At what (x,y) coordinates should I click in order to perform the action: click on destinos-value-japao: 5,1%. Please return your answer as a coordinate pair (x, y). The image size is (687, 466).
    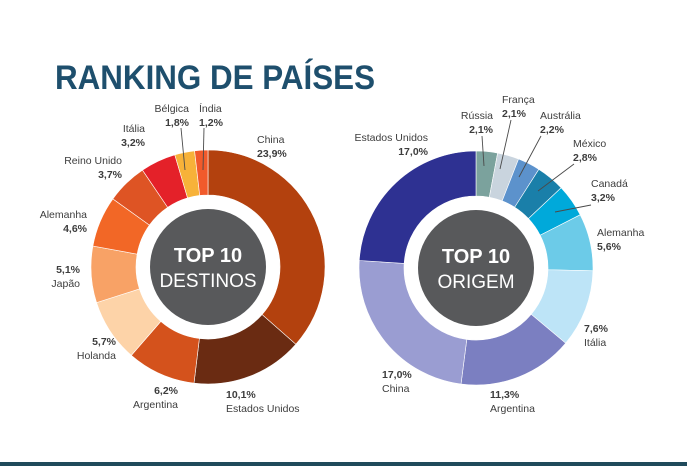
    Looking at the image, I should click on (68, 270).